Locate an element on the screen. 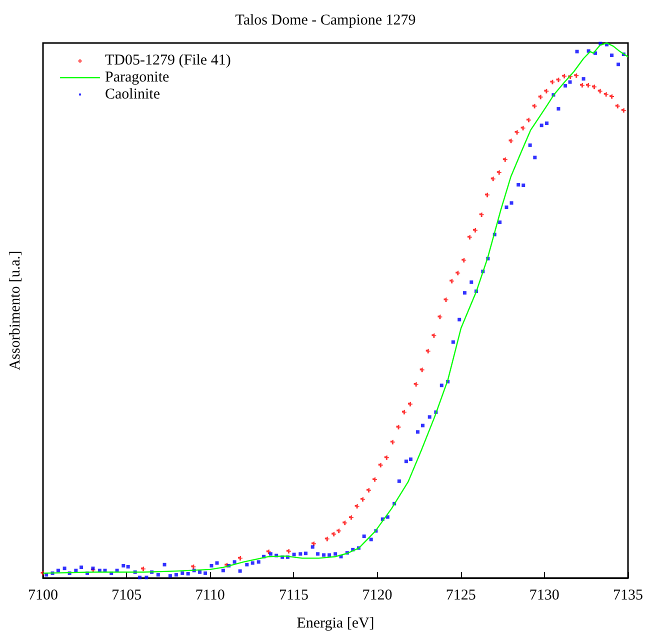 The image size is (651, 637). x-tick-label: 7100 is located at coordinates (43, 596).